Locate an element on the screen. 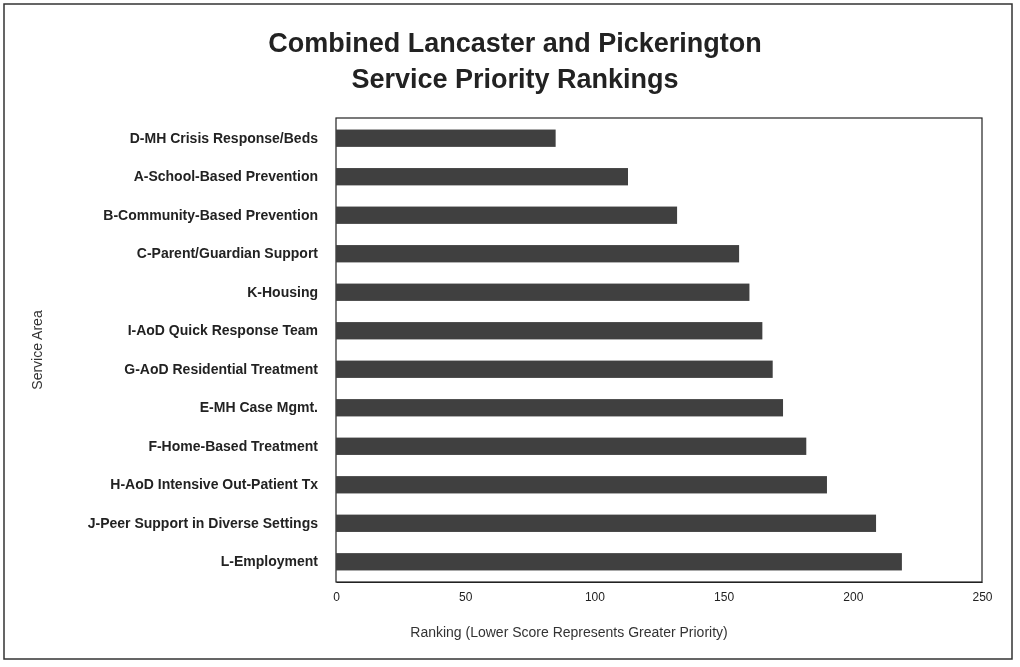 This screenshot has width=1020, height=667. chart-title: Combined Lancaster and Pickerington Service Priority Rankings is located at coordinates (515, 61).